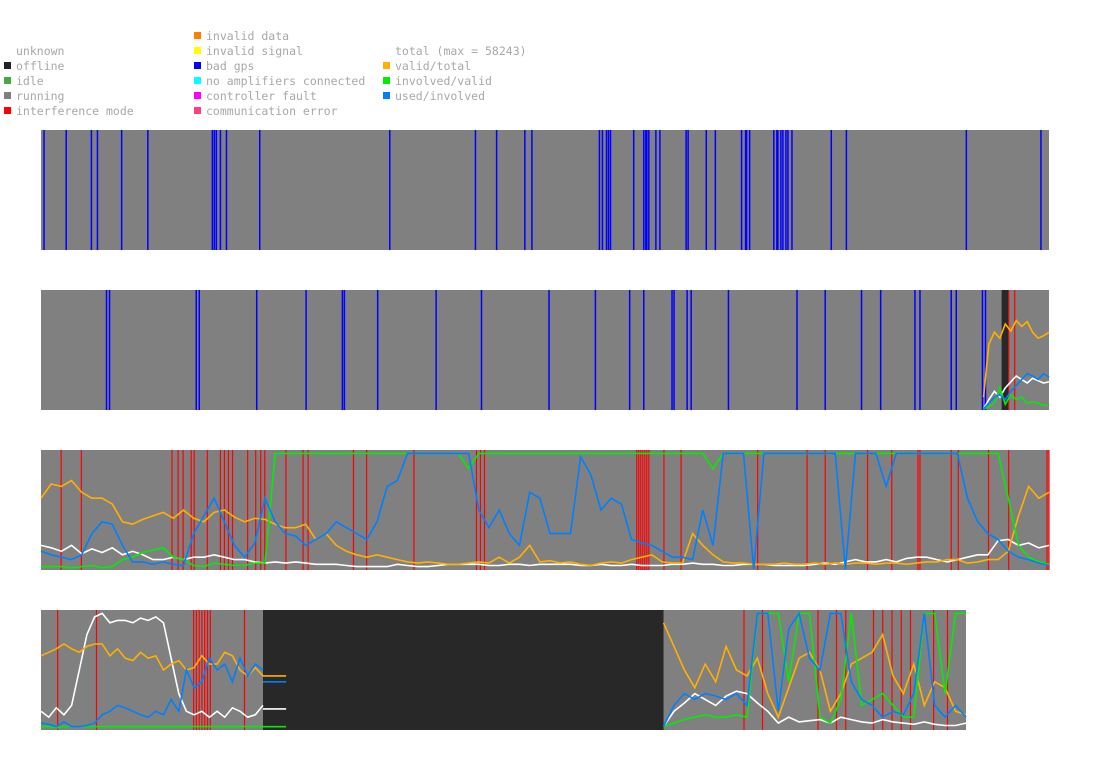 Image resolution: width=1095 pixels, height=764 pixels. I want to click on legend-label: offline, so click(40, 66).